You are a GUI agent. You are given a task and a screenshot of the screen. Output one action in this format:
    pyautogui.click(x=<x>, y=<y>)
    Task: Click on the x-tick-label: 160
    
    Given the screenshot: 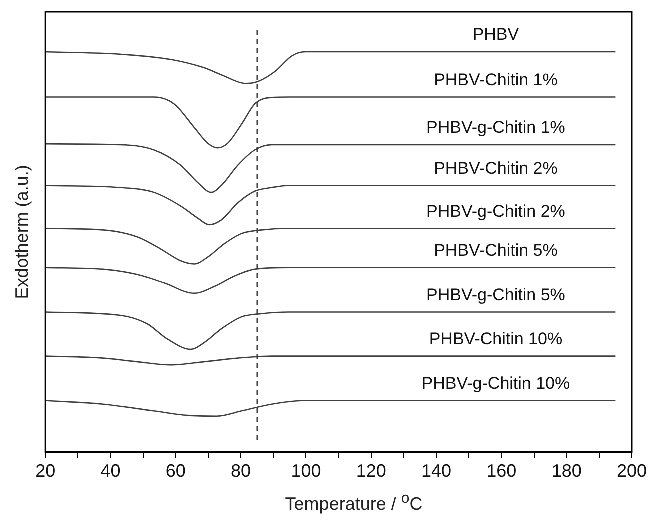 What is the action you would take?
    pyautogui.click(x=501, y=471)
    